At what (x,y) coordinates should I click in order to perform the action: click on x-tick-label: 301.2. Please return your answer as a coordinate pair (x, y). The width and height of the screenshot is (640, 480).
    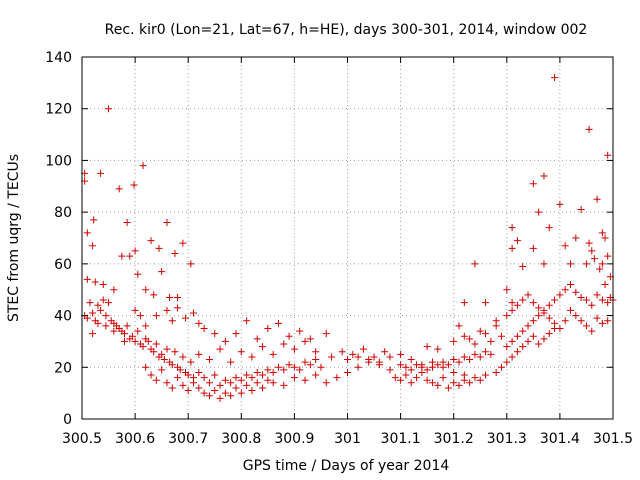
    Looking at the image, I should click on (454, 439).